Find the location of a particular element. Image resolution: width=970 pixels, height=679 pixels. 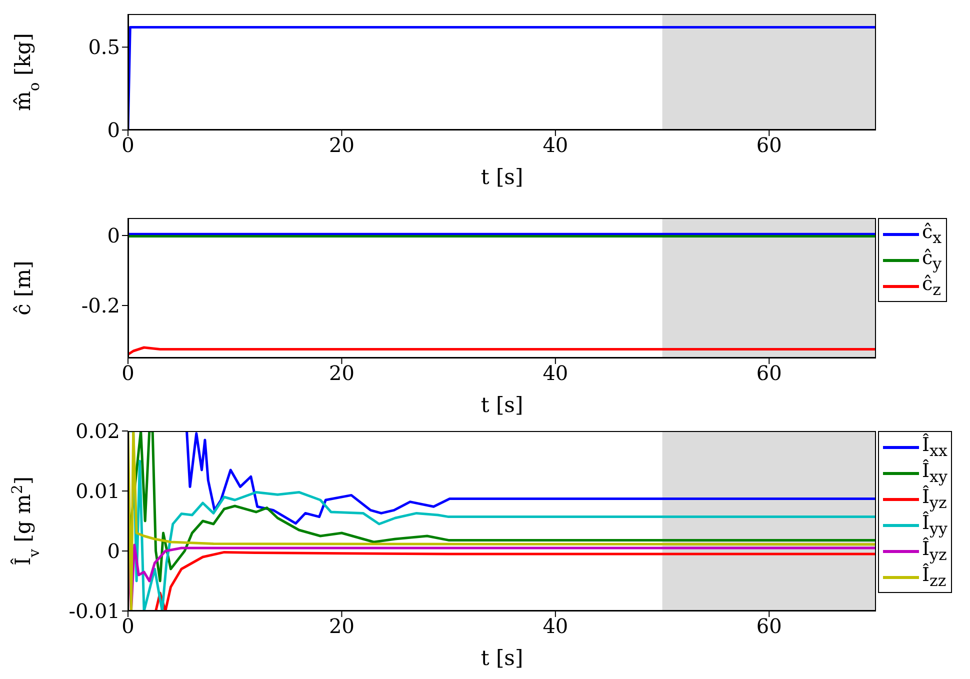

y-axis-title: ĉ [m] is located at coordinates (23, 288).